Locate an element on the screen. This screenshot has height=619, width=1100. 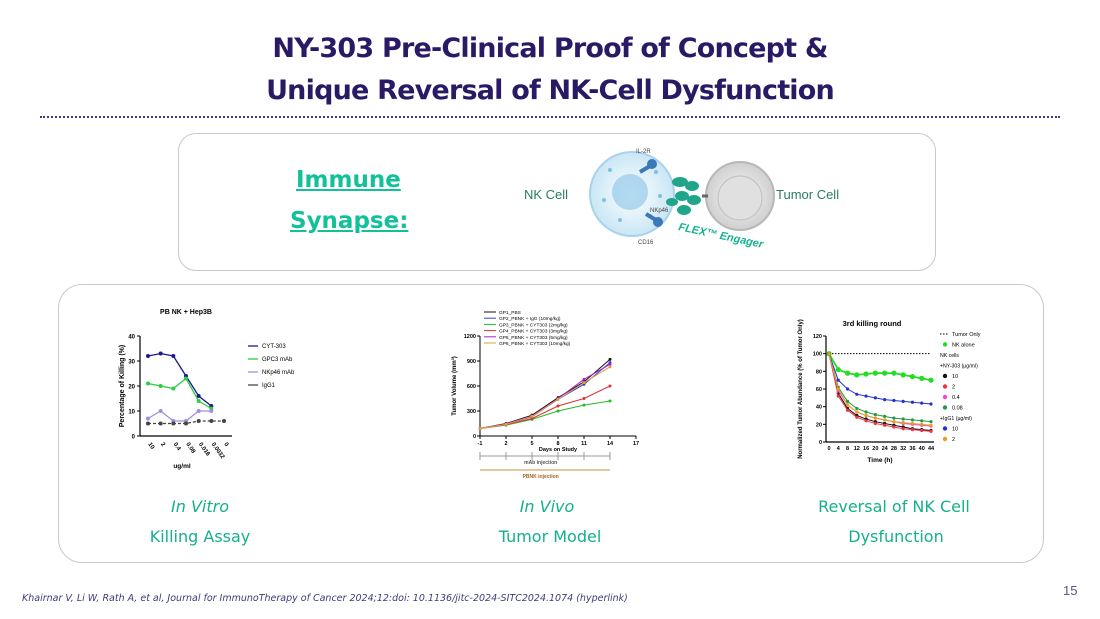
x-tick-label: 24 is located at coordinates (885, 449).